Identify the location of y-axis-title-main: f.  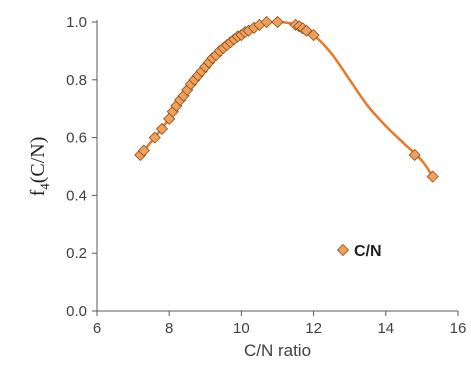
(38, 192).